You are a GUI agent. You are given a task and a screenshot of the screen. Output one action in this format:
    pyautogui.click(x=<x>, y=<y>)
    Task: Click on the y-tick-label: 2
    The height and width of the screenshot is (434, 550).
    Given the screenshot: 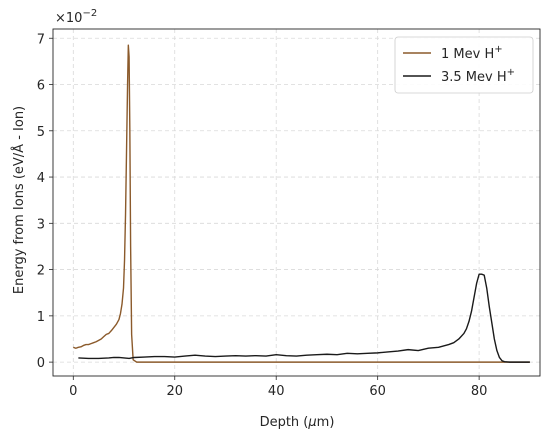 What is the action you would take?
    pyautogui.click(x=41, y=271)
    